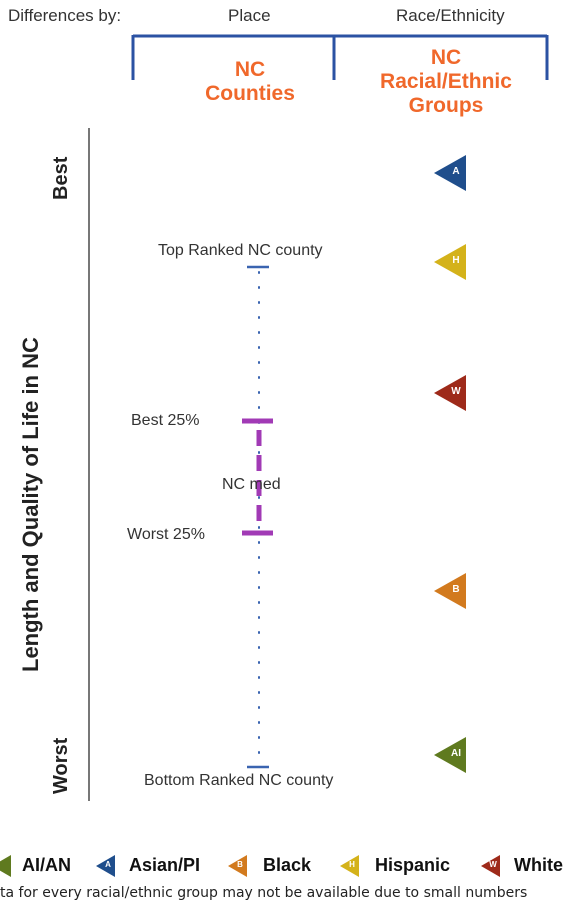 The height and width of the screenshot is (911, 584). What do you see at coordinates (46, 865) in the screenshot?
I see `legend-label-aian: AI/AN` at bounding box center [46, 865].